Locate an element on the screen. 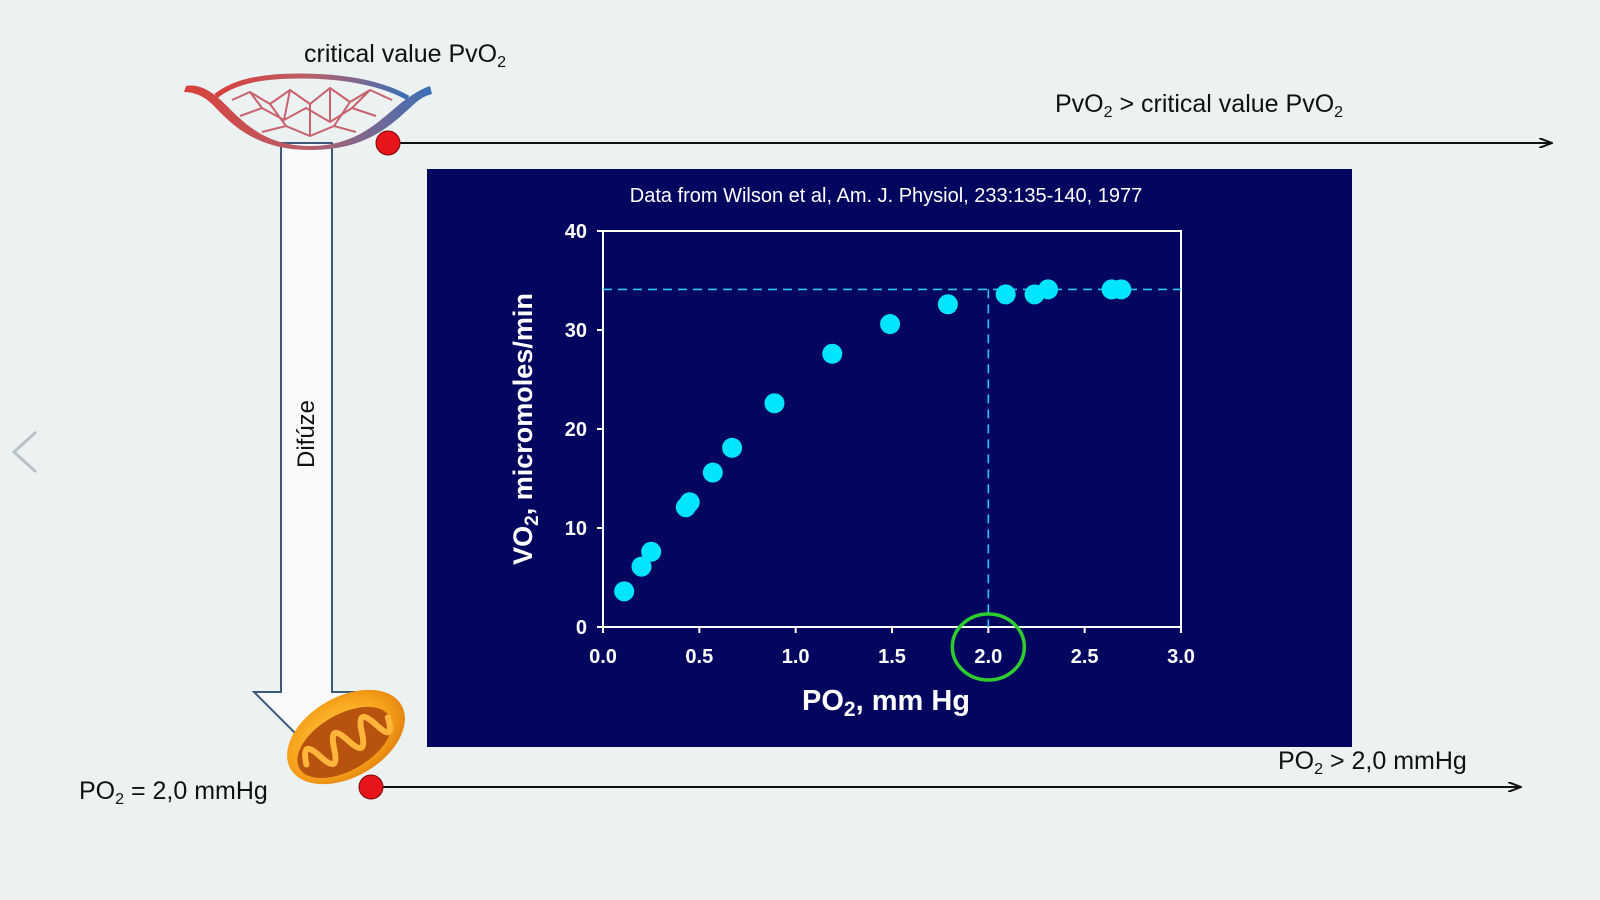 This screenshot has width=1600, height=900. x-tick-label: 2.5 is located at coordinates (1085, 657).